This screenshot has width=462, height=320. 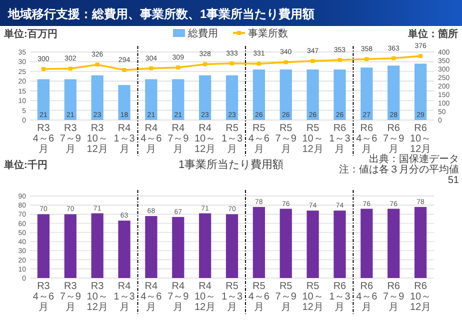 I want to click on text: 51, so click(x=454, y=180).